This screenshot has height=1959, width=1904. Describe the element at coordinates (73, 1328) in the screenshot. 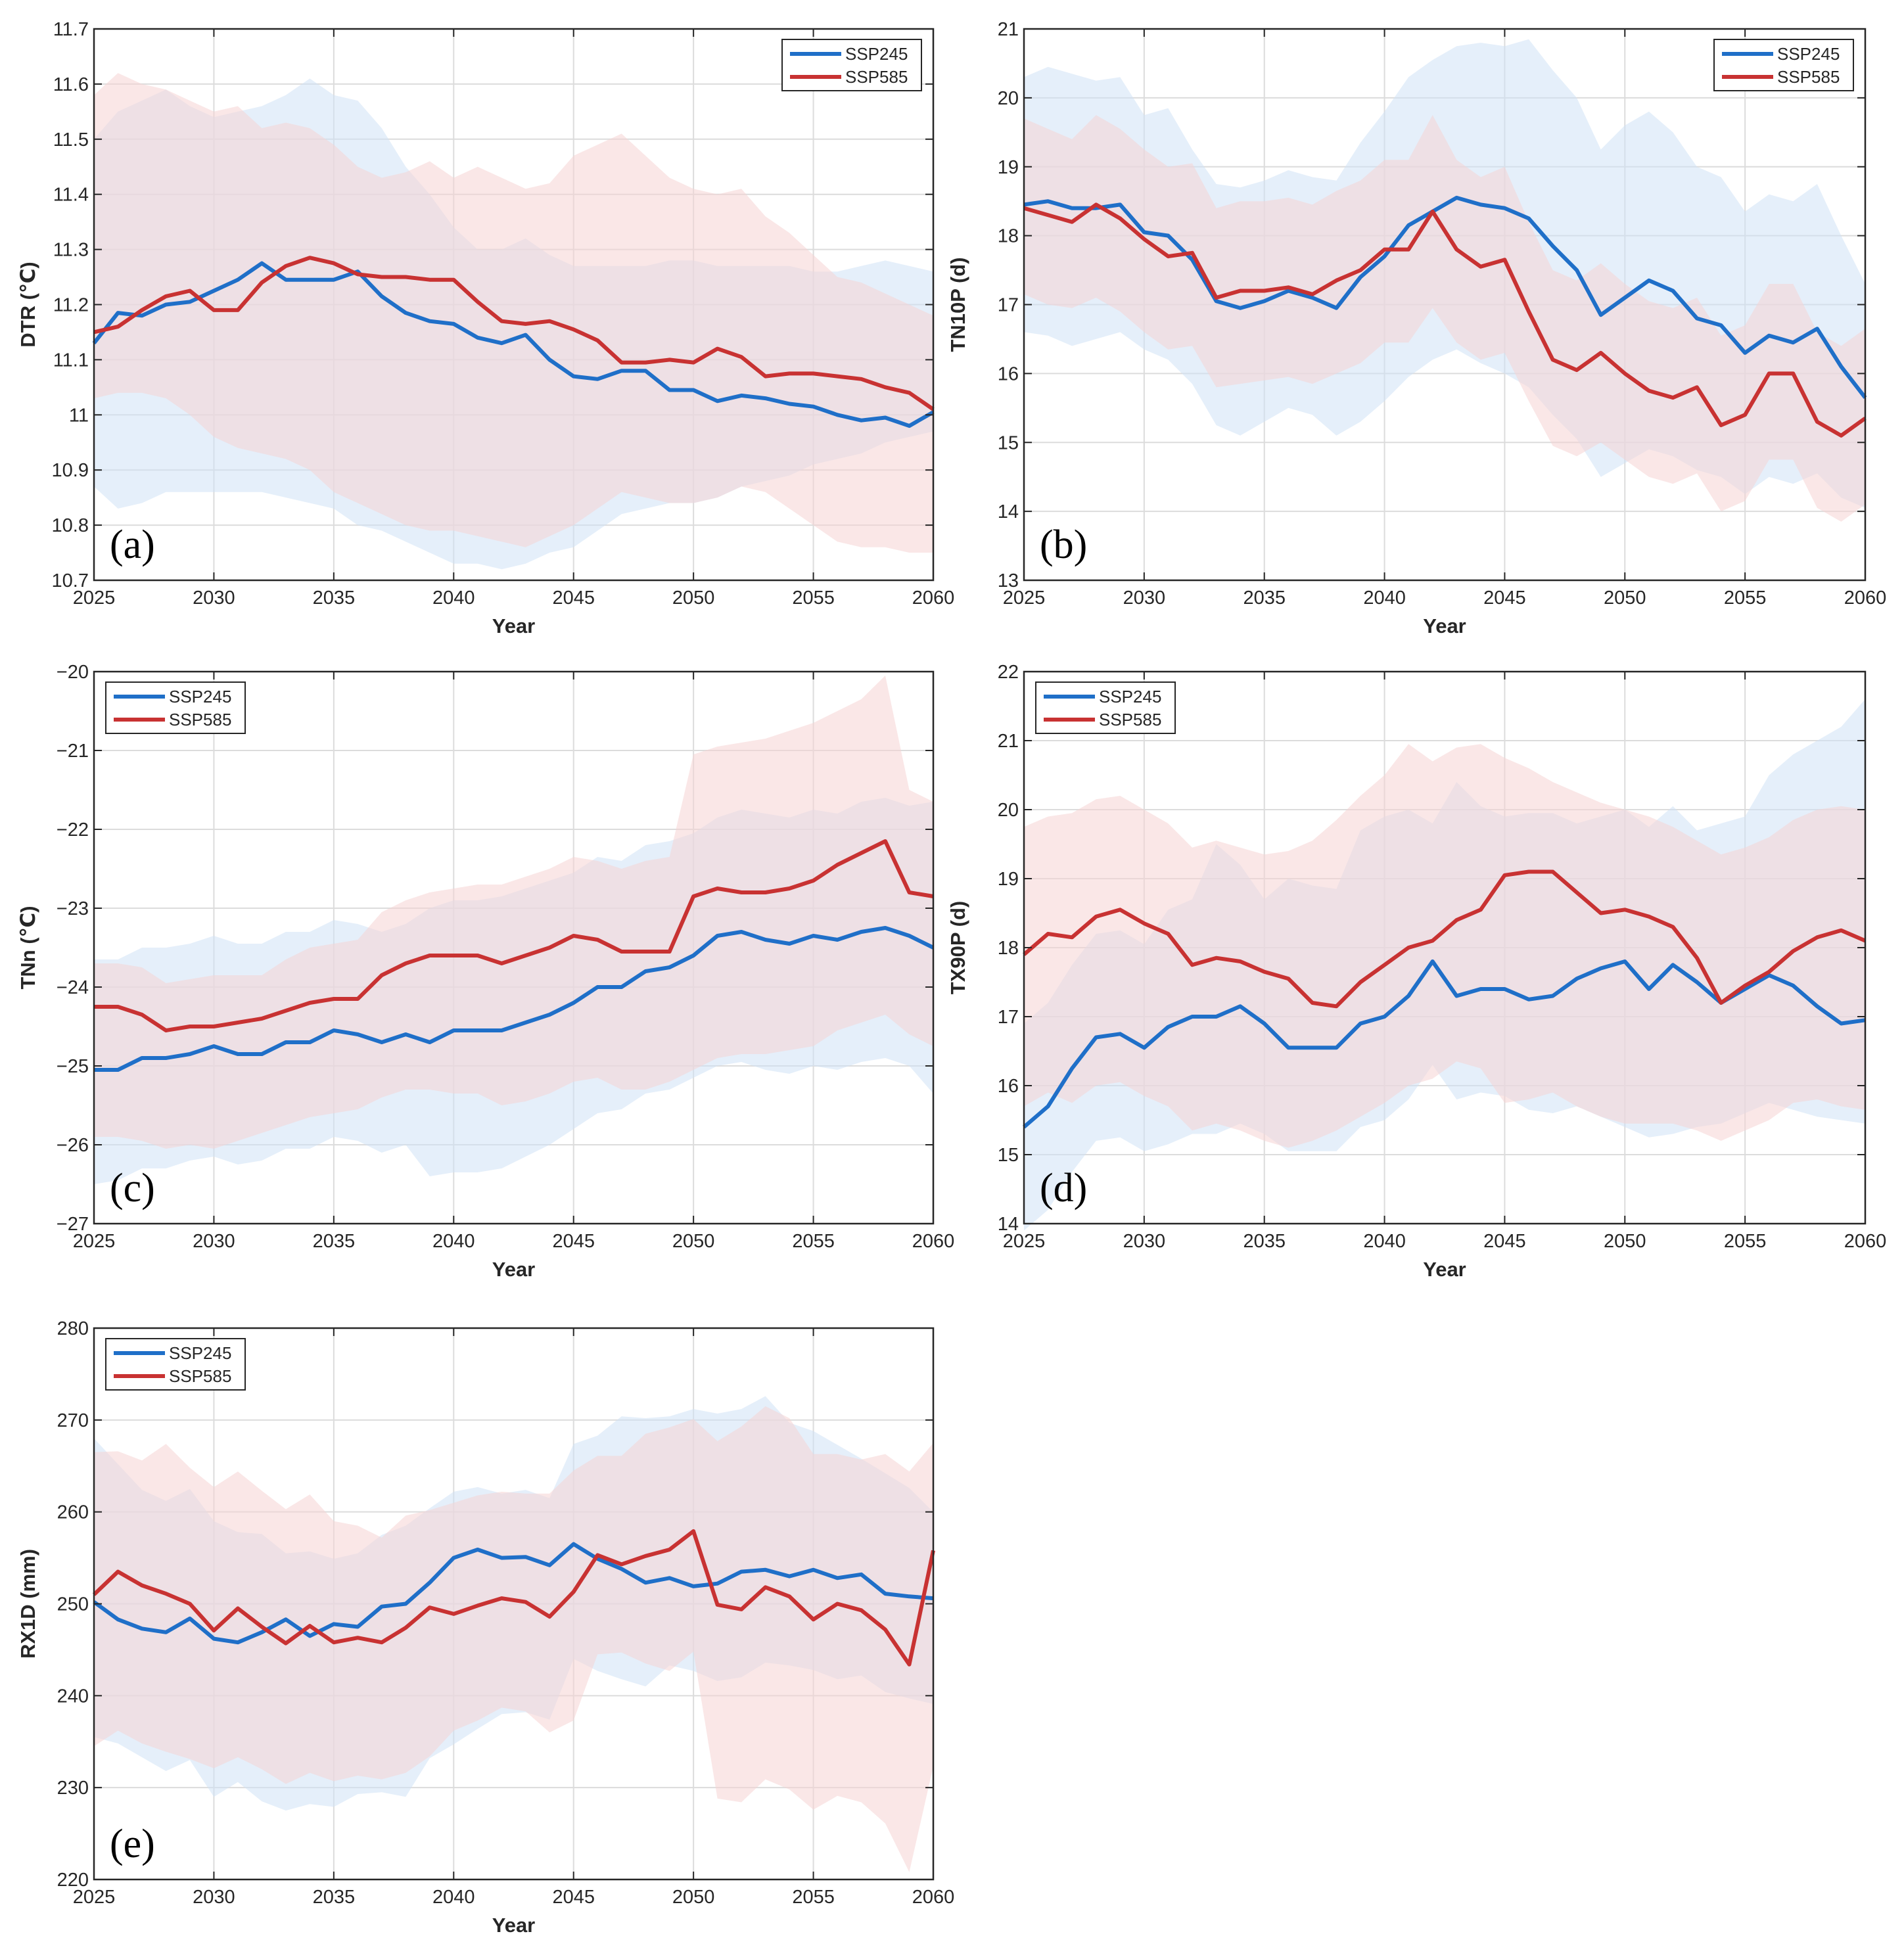

I see `y-tick-label: 280` at that location.